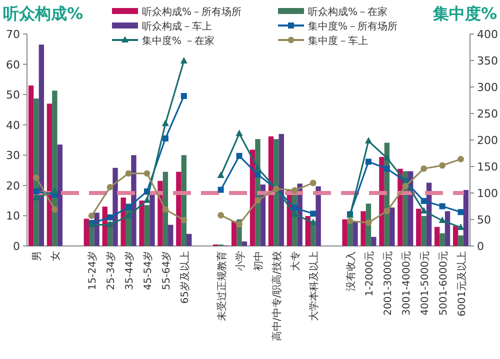  I want to click on y2-tick-label: 0, so click(480, 246).